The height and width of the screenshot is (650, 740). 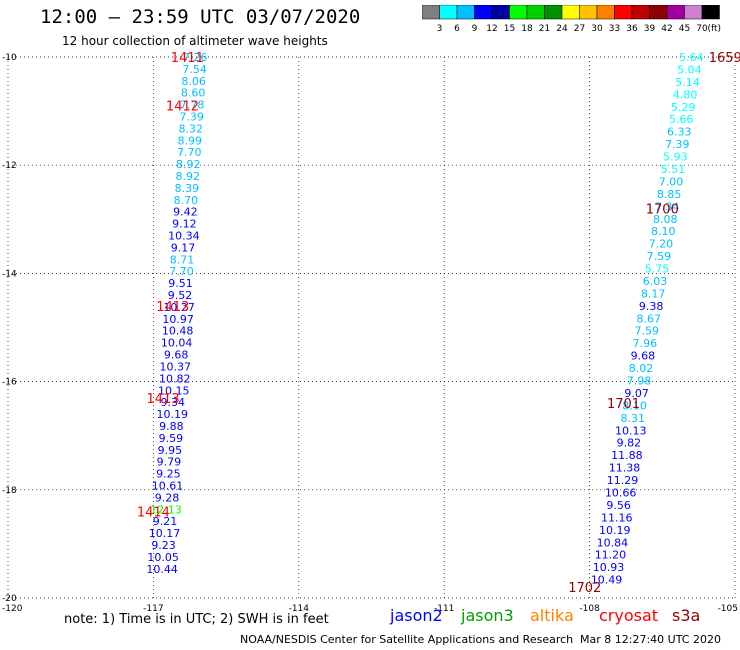 What do you see at coordinates (168, 474) in the screenshot?
I see `wave-height-value: 9.25` at bounding box center [168, 474].